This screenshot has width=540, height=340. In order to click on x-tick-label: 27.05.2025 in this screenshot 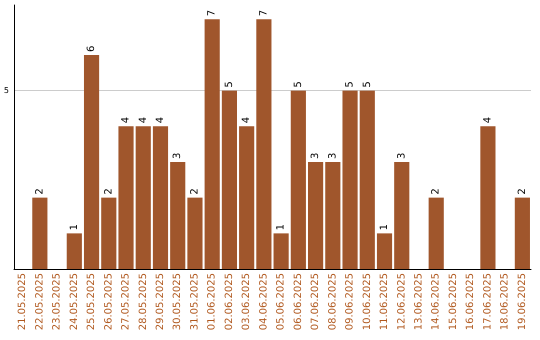, I will do `click(126, 301)`.